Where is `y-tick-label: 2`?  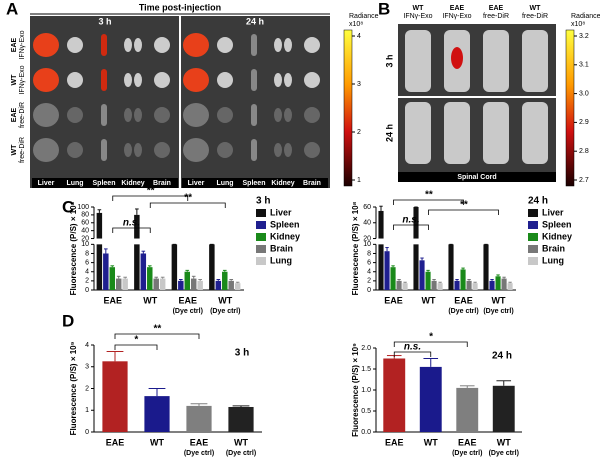 y-tick-label: 2 is located at coordinates (369, 281).